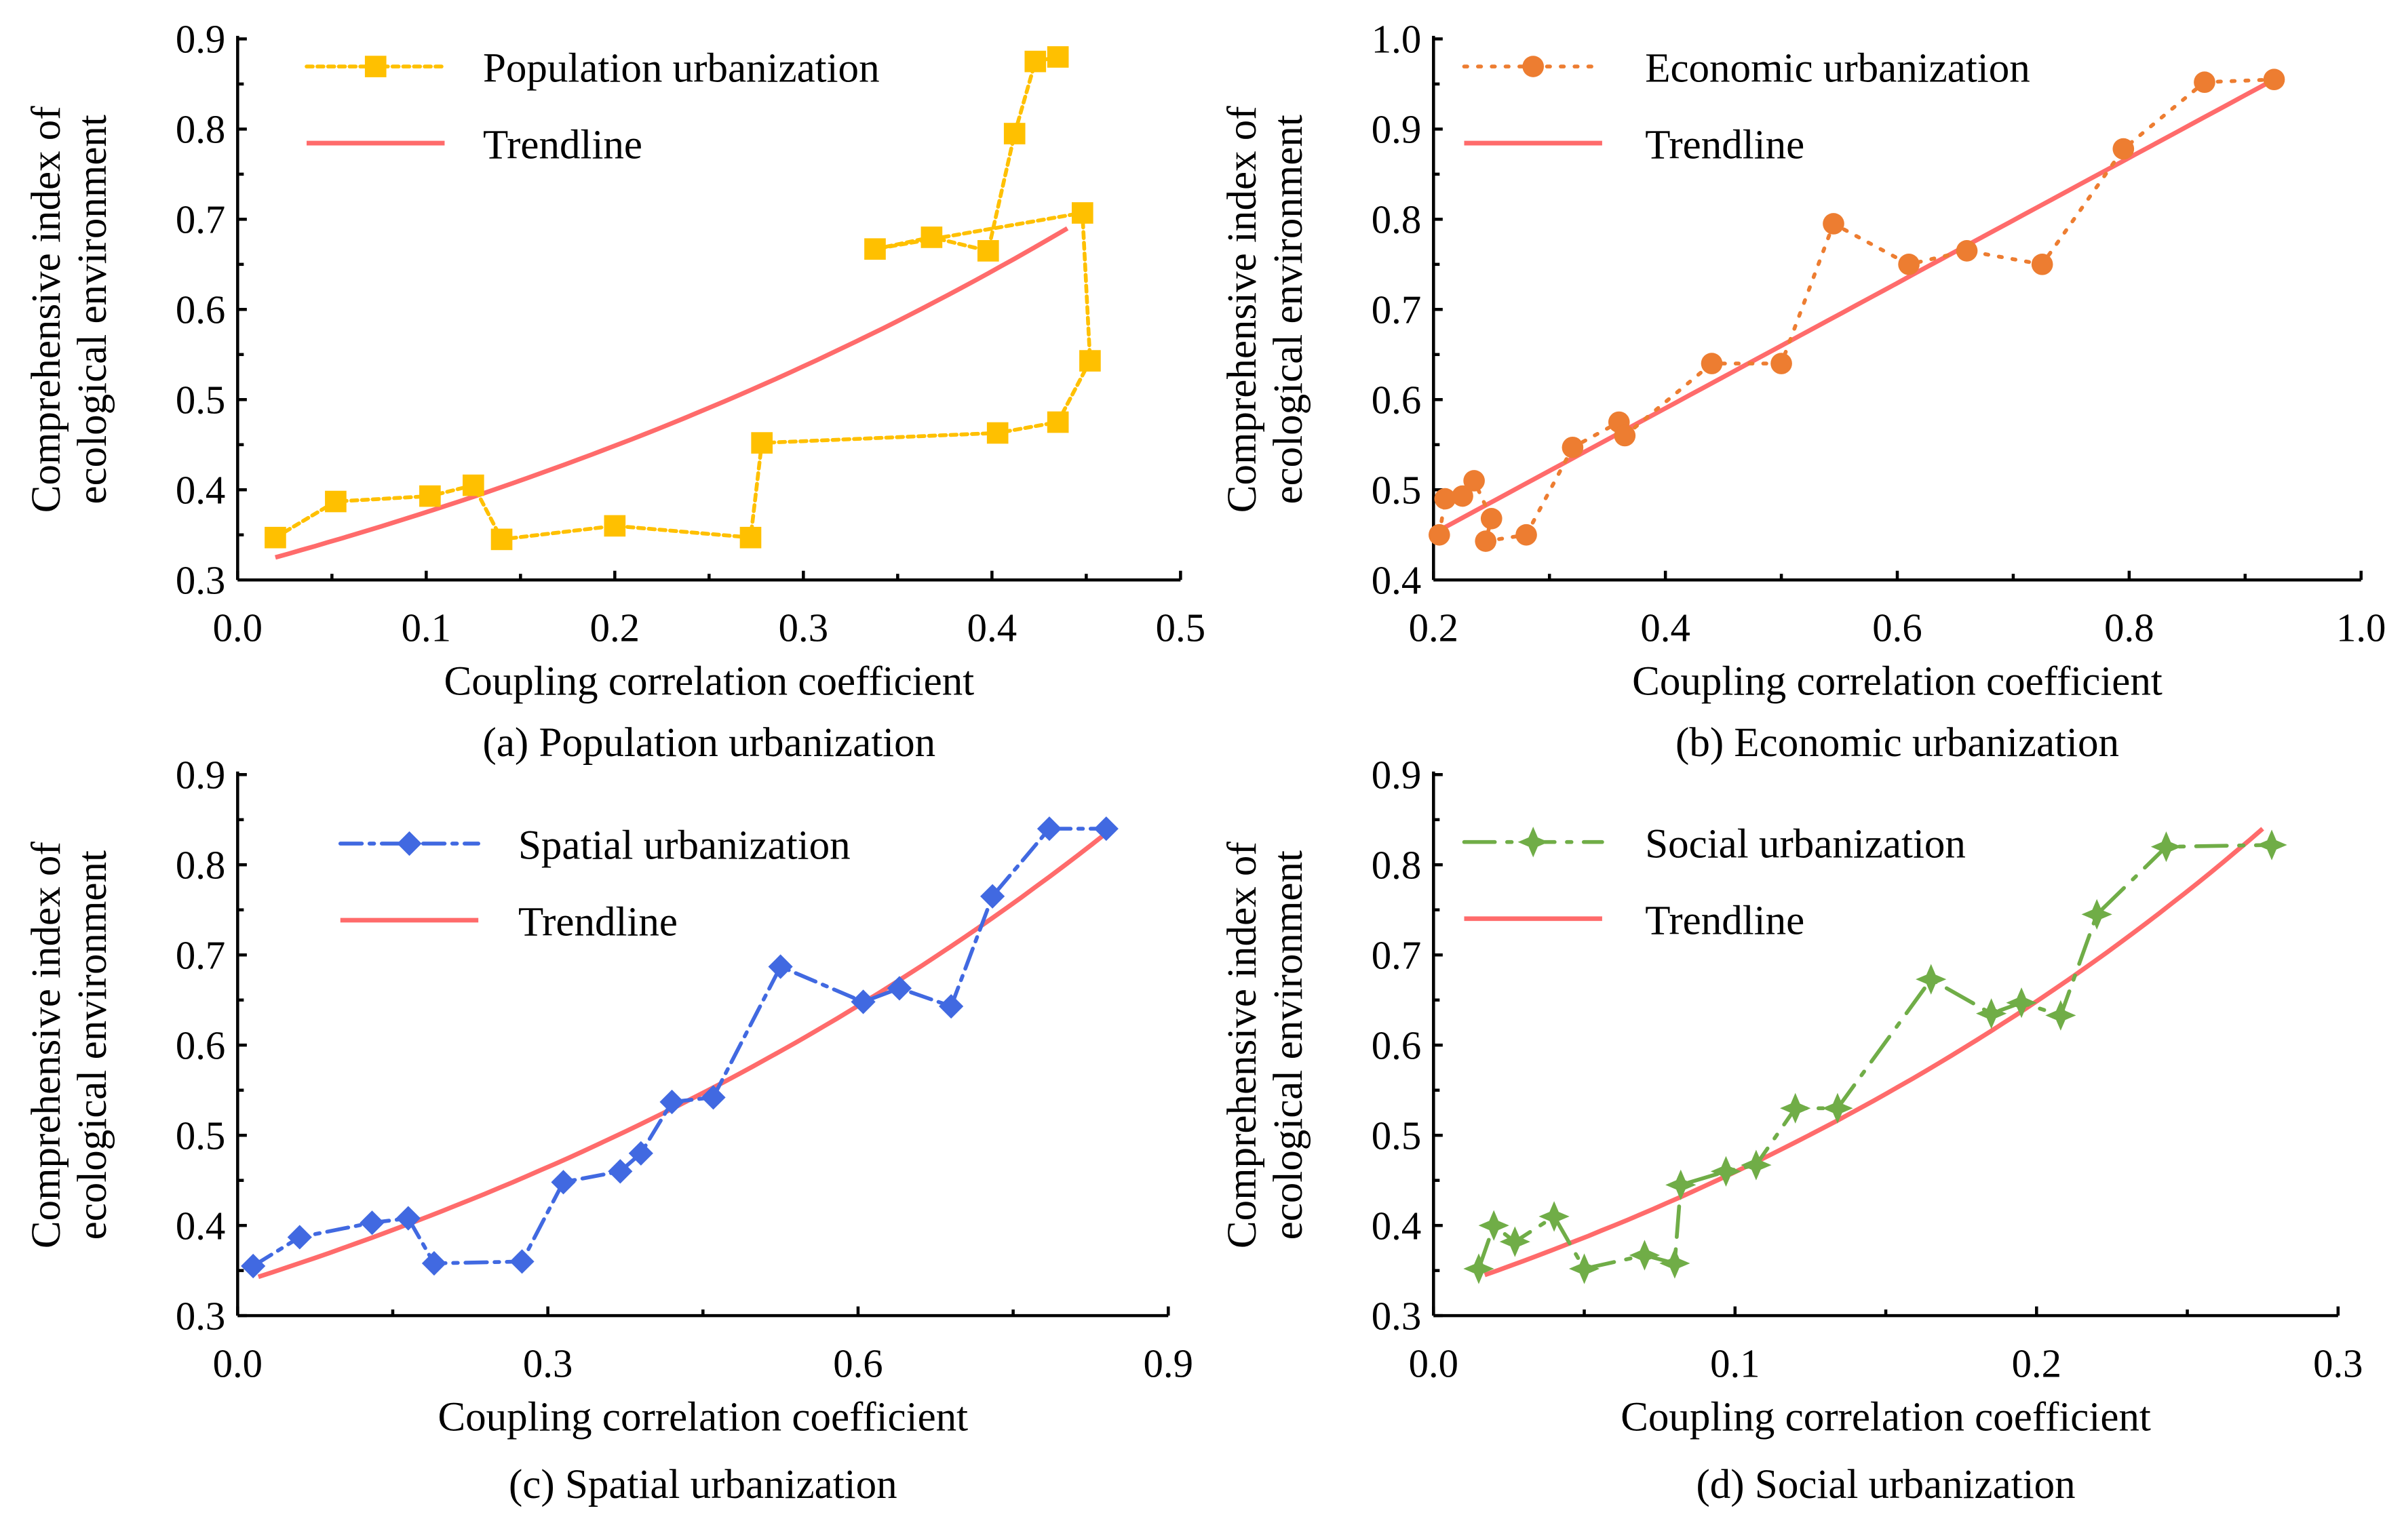  Describe the element at coordinates (200, 581) in the screenshot. I see `y-tick-label: 0.3` at that location.